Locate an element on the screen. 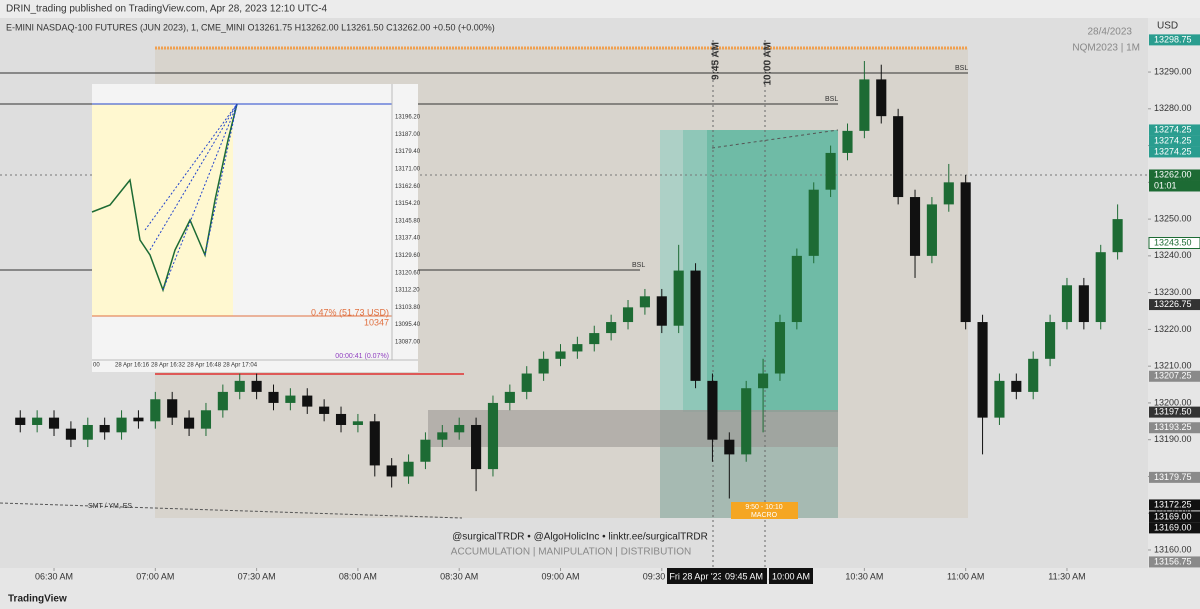 Image resolution: width=1200 pixels, height=609 pixels. inset-x-label: 28 Apr 16:48 is located at coordinates (204, 366).